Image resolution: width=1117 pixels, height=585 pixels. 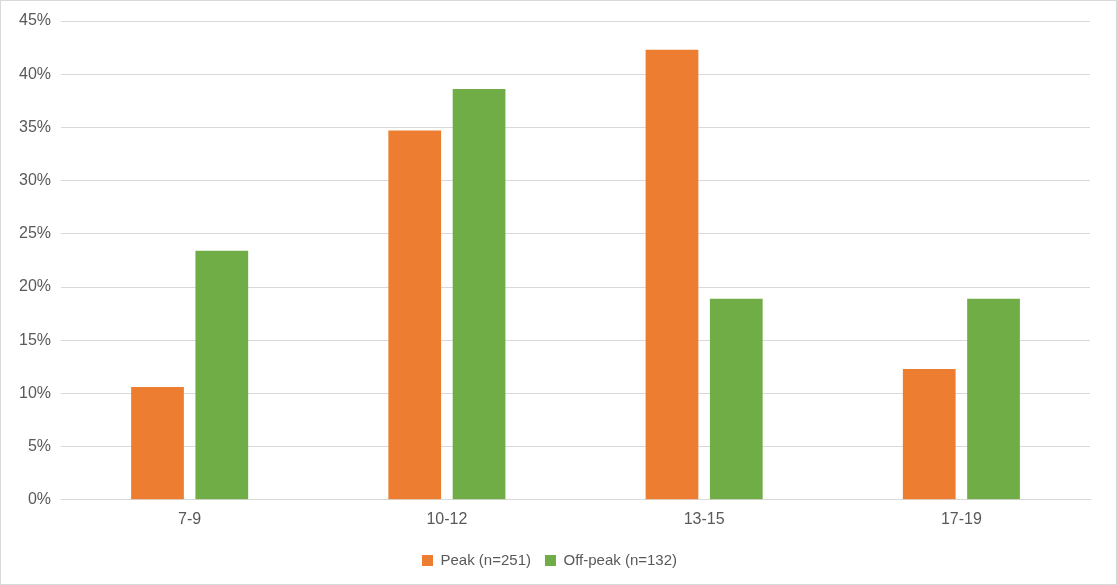 I want to click on y-tick-label: 10%, so click(x=35, y=392).